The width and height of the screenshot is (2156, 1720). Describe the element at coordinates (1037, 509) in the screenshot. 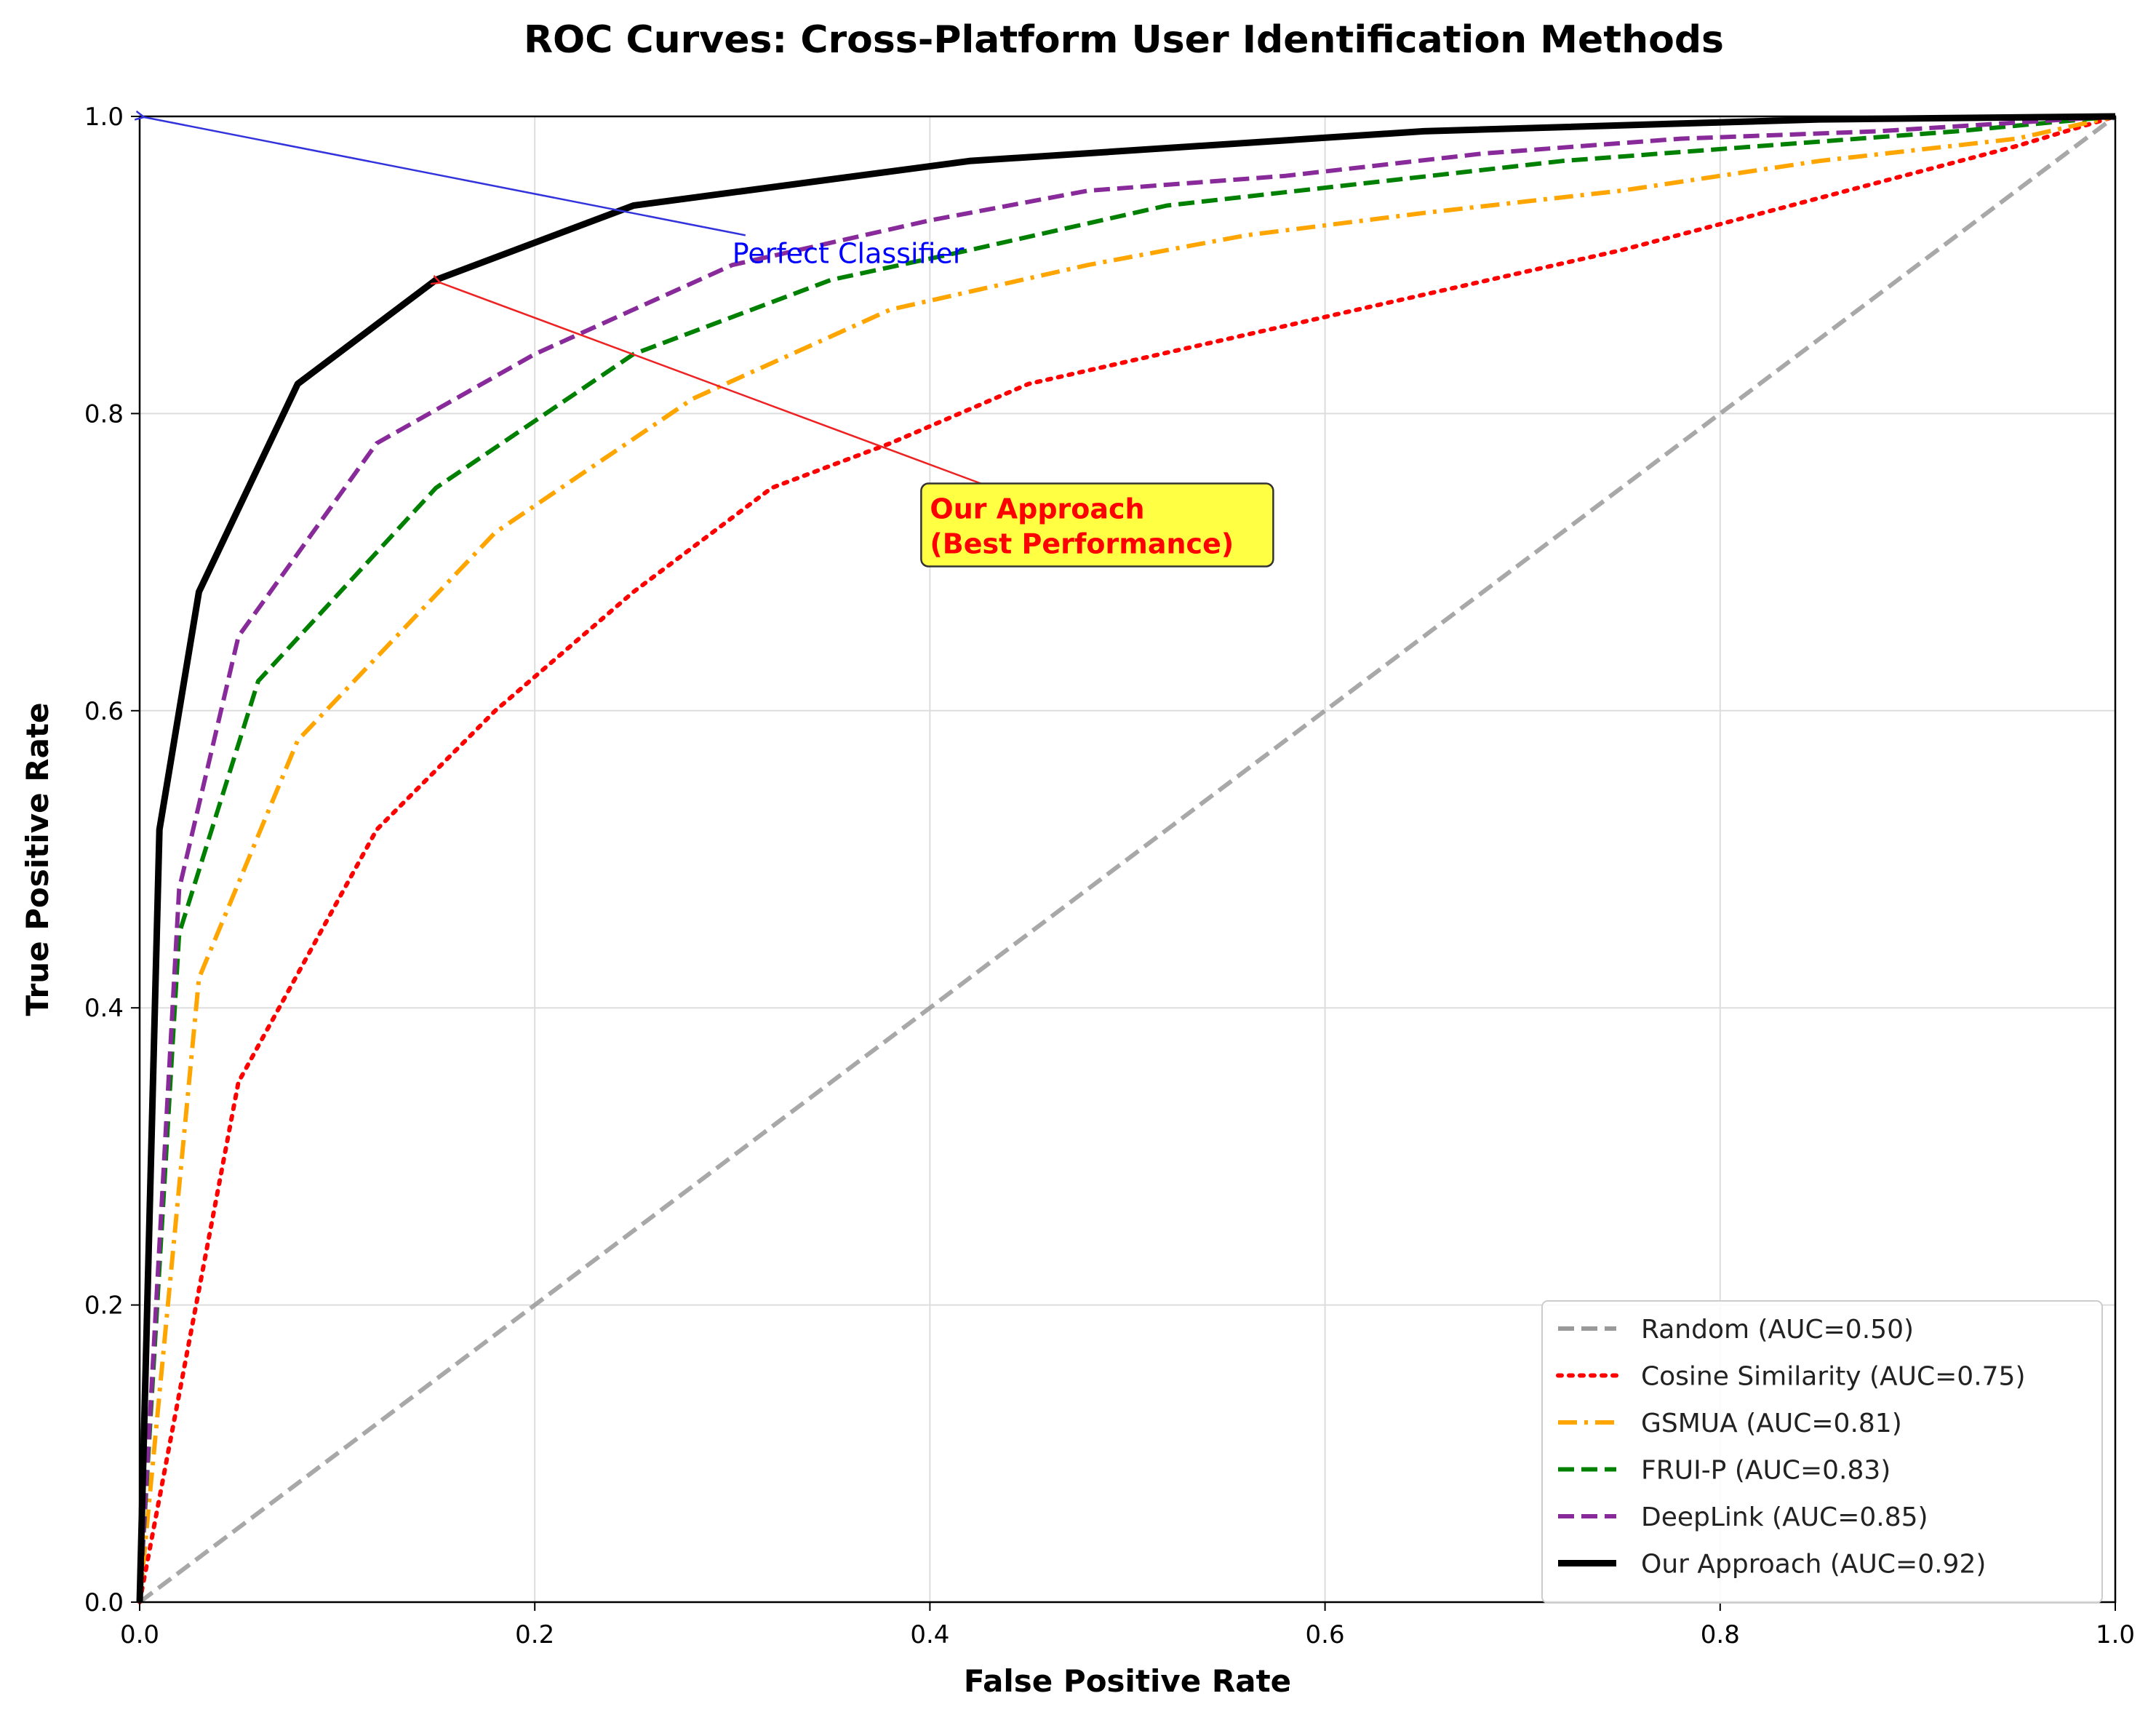

I see `our-approach-label-line: Our Approach` at that location.